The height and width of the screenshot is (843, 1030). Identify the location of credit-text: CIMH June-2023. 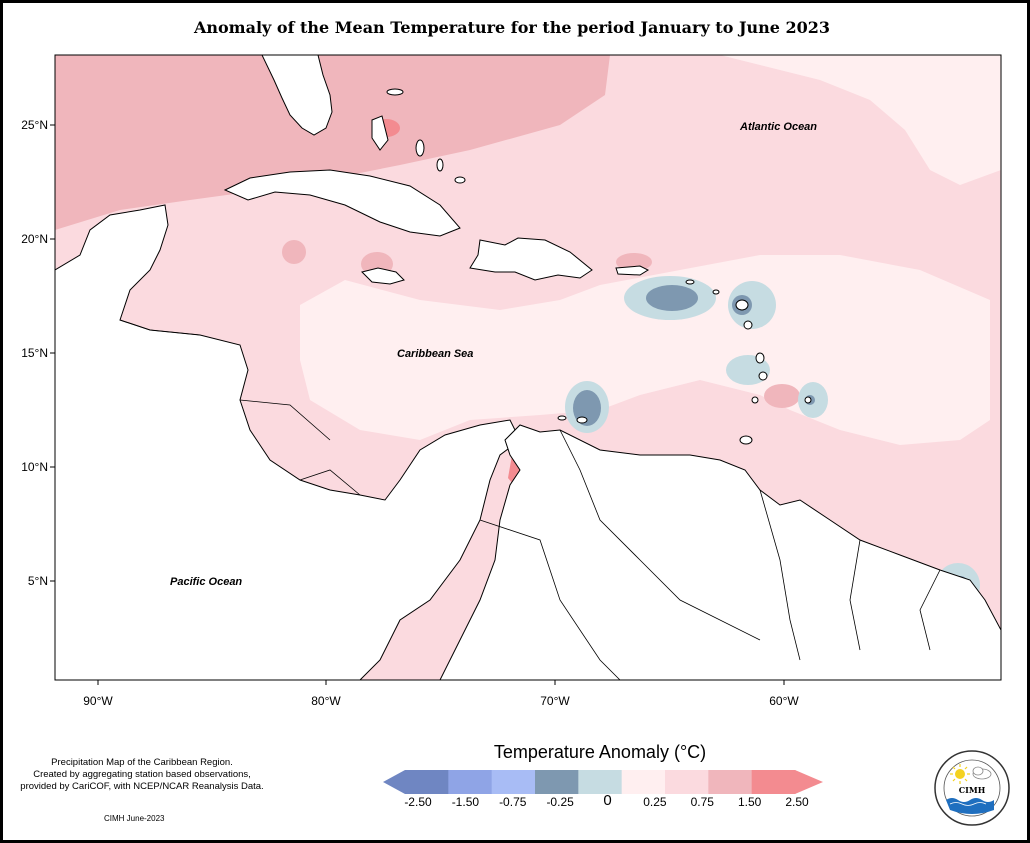
(134, 818).